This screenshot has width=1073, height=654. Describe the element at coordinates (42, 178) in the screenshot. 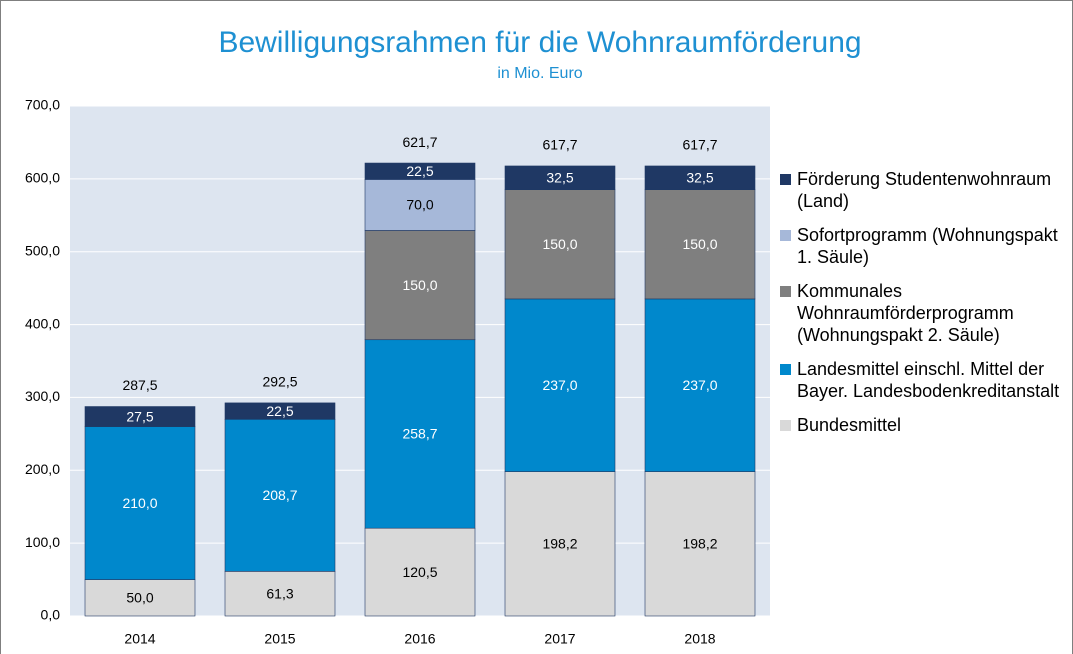

I see `y-tick-label: 600,0` at that location.